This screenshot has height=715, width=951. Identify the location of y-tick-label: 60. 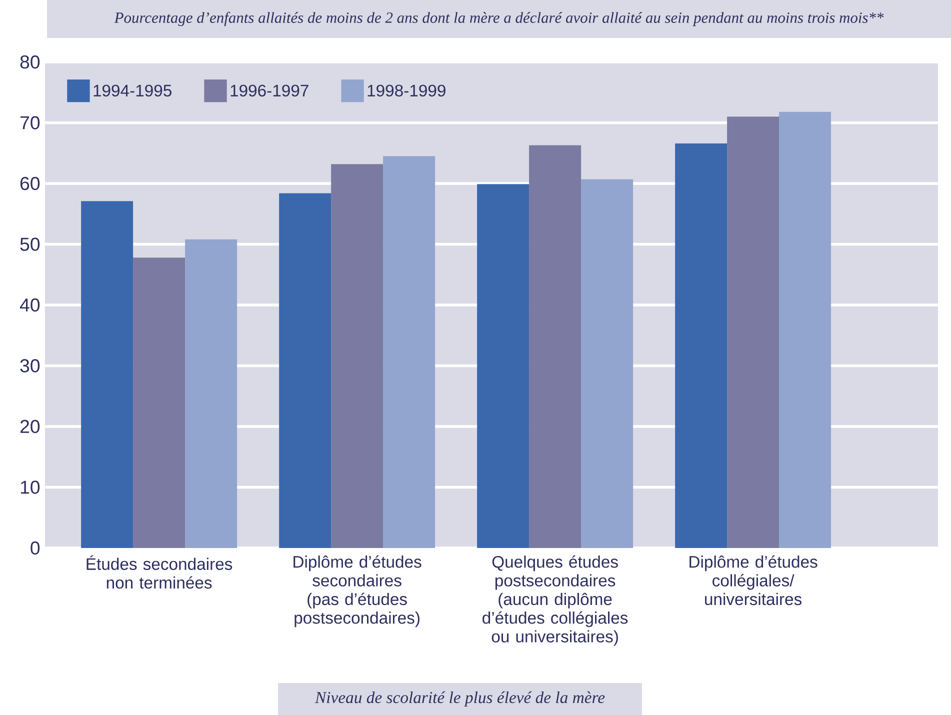
(30, 183).